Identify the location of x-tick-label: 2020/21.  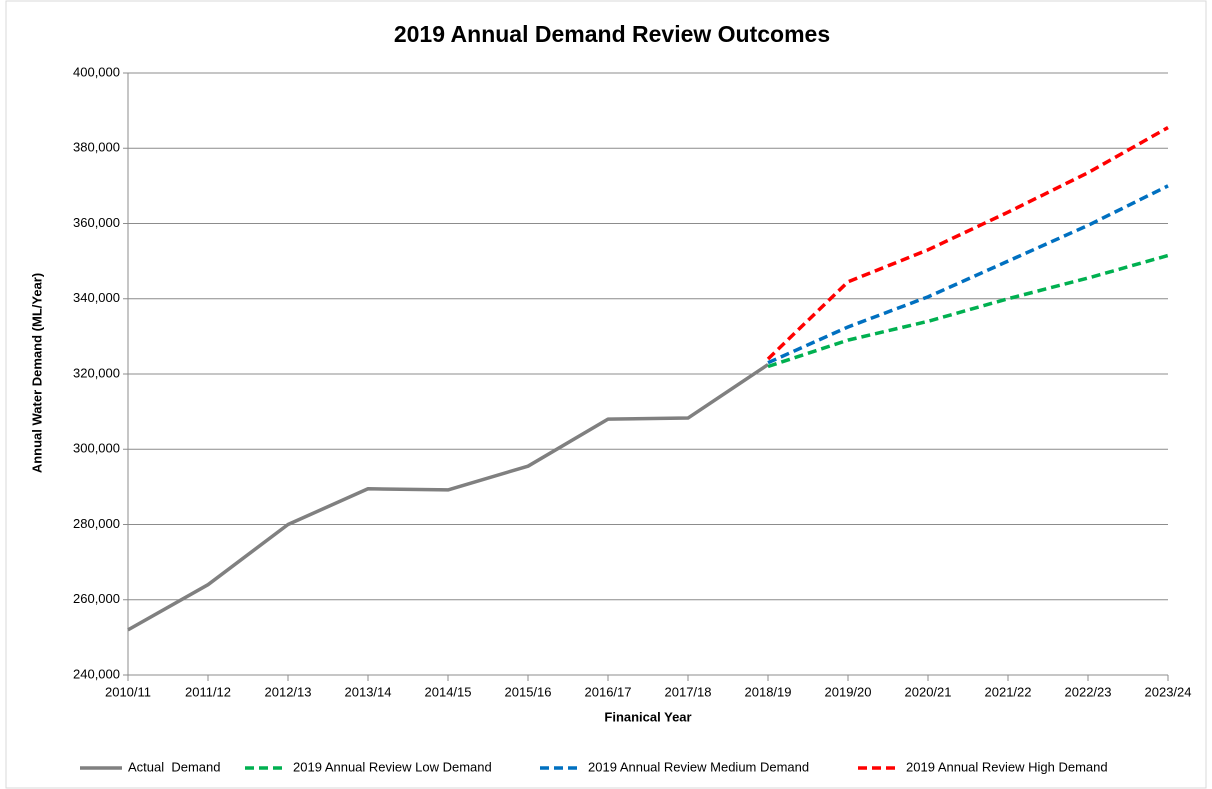
(928, 691).